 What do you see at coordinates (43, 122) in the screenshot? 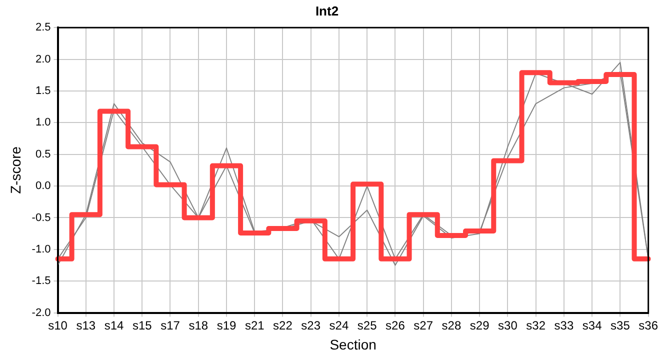
I see `y-tick-label: 1.0` at bounding box center [43, 122].